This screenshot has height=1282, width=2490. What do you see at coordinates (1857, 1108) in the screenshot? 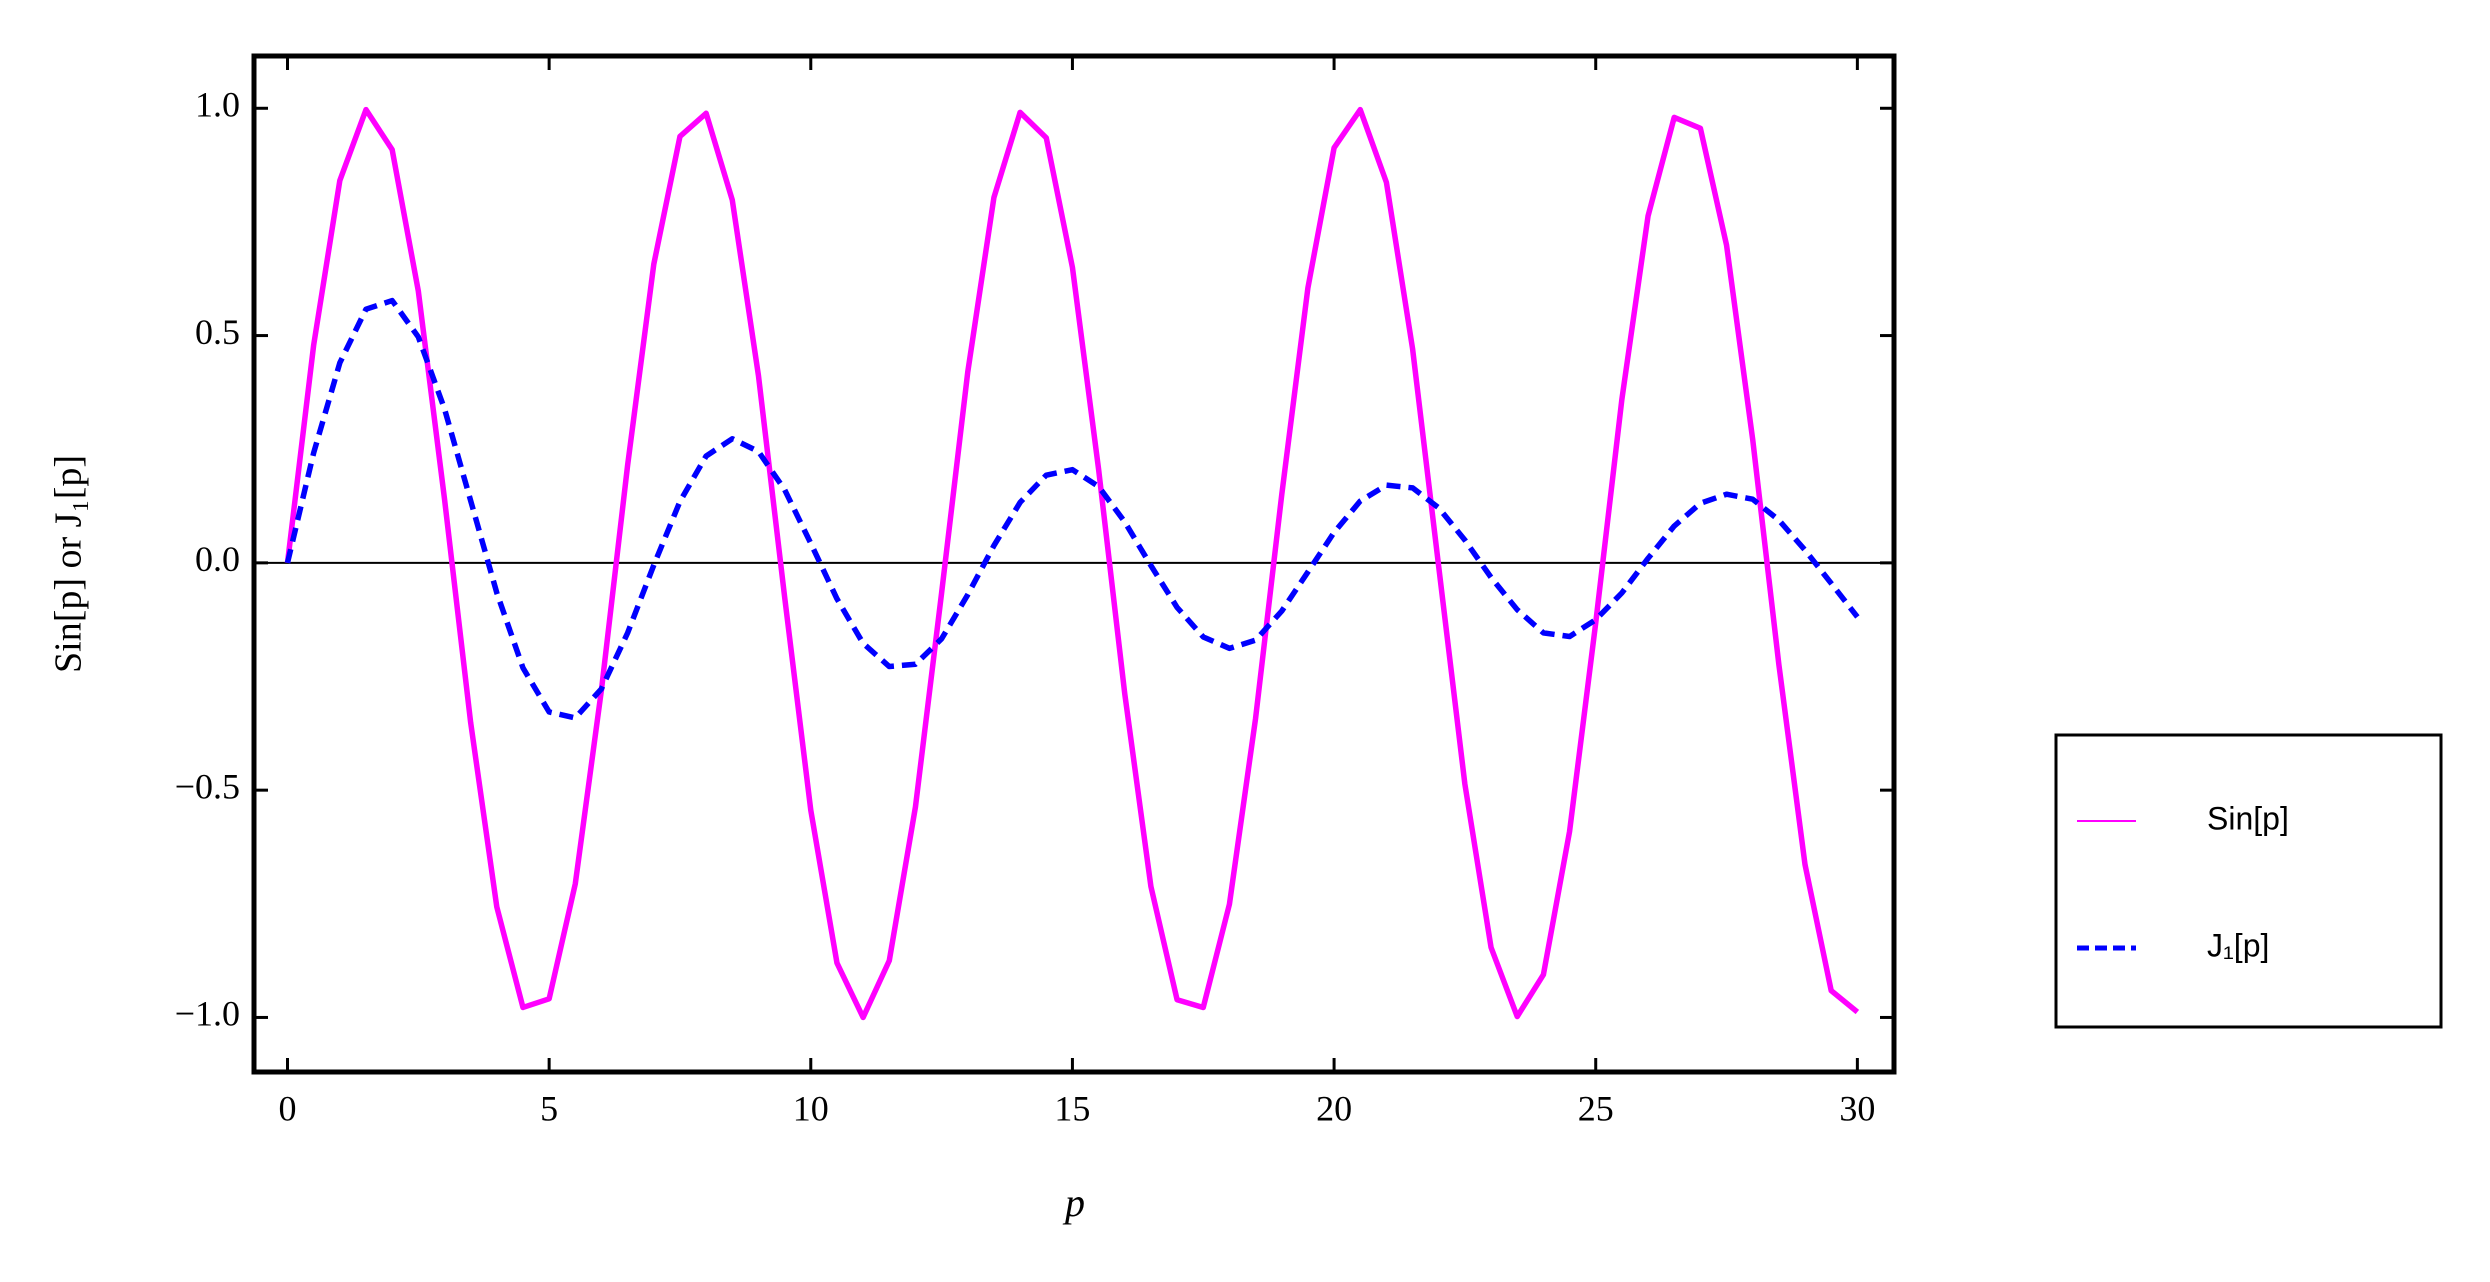
I see `x-tick-label: 30` at bounding box center [1857, 1108].